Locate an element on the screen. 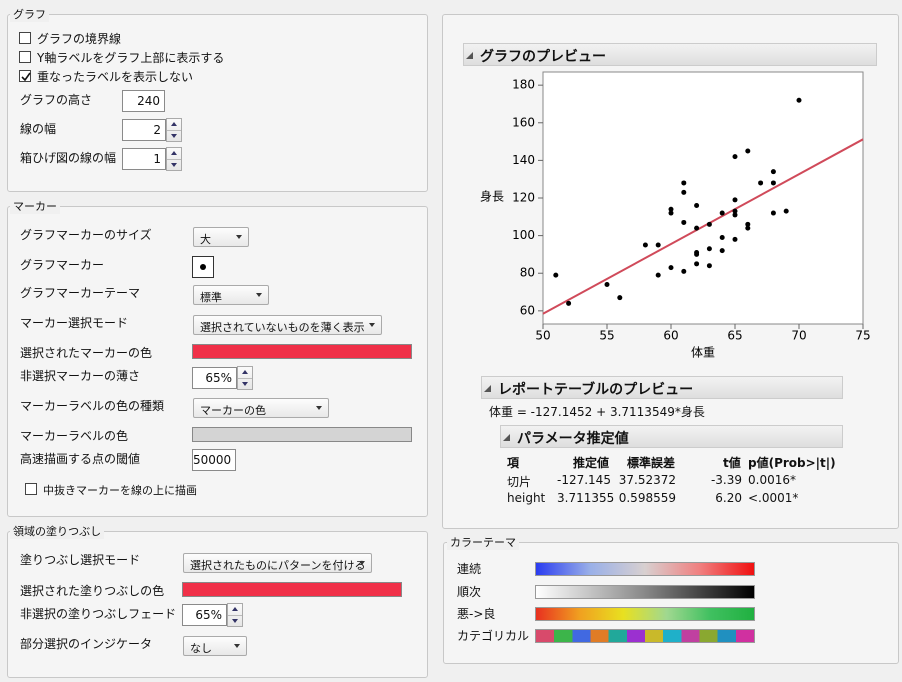 This screenshot has height=682, width=902. theme-label: 順次 is located at coordinates (469, 592).